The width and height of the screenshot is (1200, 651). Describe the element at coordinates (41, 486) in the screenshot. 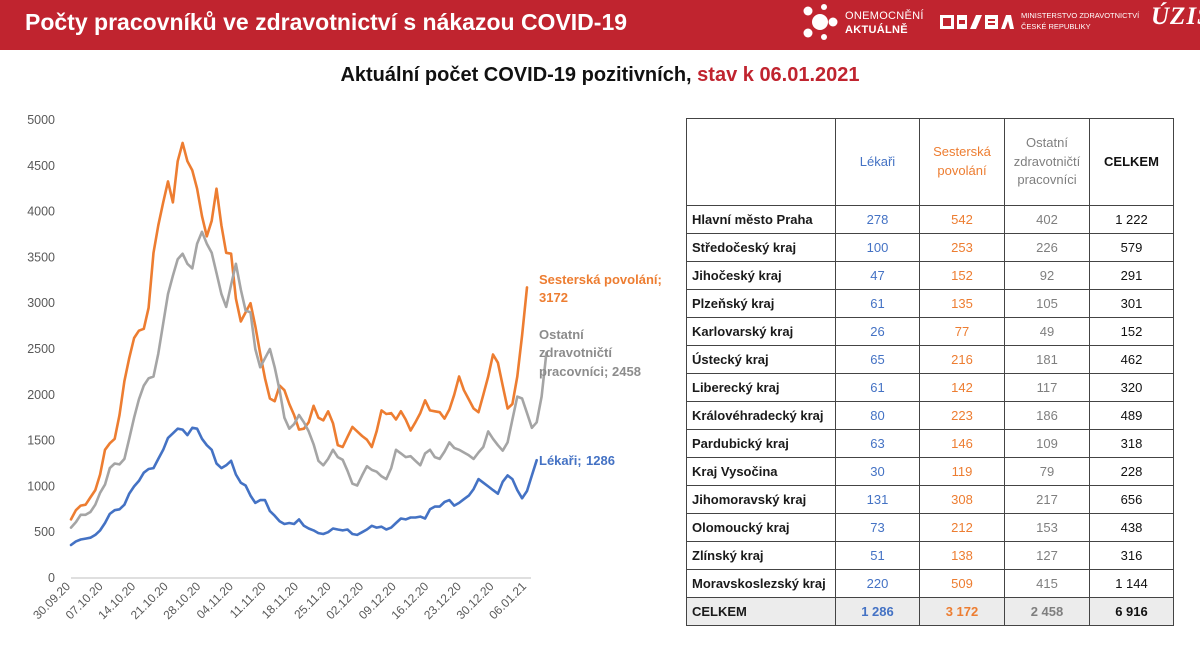

I see `y-tick-label: 1000` at that location.